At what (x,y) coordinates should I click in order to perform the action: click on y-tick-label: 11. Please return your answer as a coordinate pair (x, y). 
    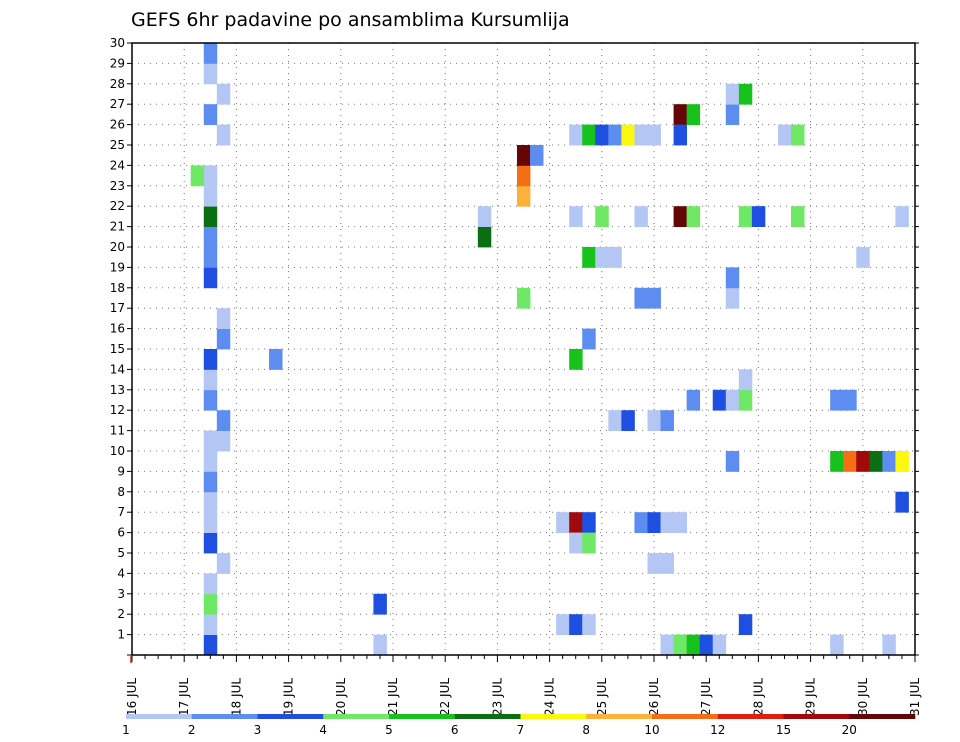
    Looking at the image, I should click on (117, 431).